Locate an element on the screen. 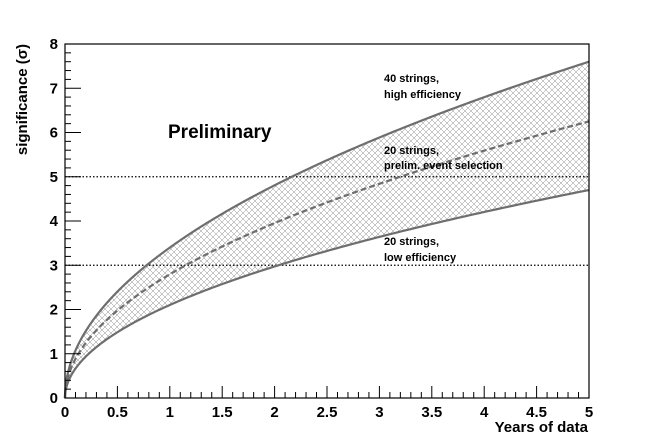 The width and height of the screenshot is (654, 443). x-tick-label: 0 is located at coordinates (65, 412).